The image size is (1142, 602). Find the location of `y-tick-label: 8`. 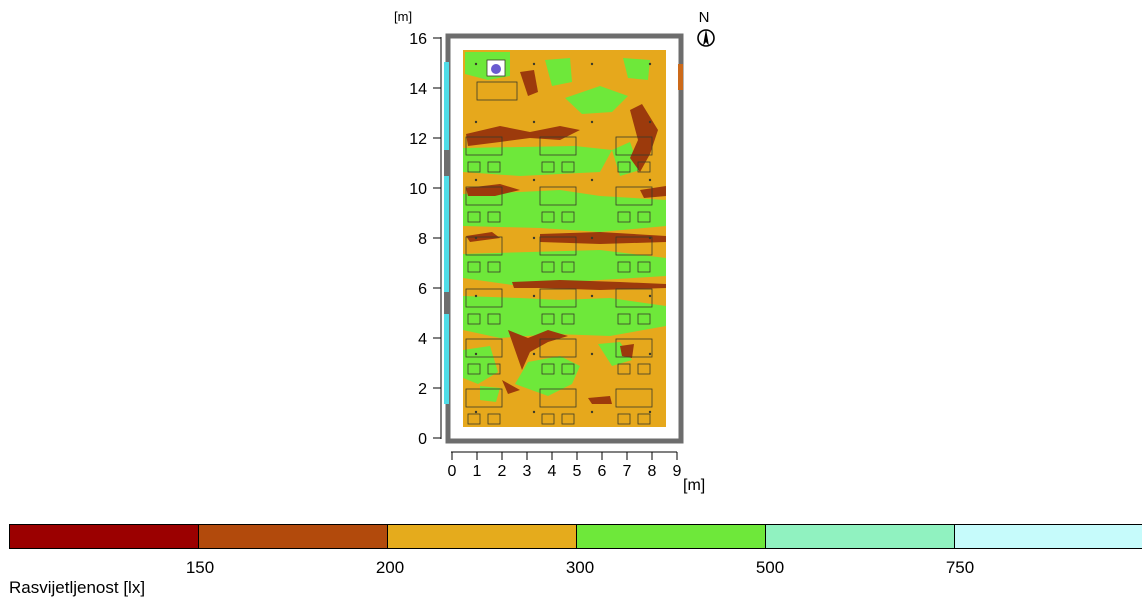

y-tick-label: 8 is located at coordinates (422, 239).